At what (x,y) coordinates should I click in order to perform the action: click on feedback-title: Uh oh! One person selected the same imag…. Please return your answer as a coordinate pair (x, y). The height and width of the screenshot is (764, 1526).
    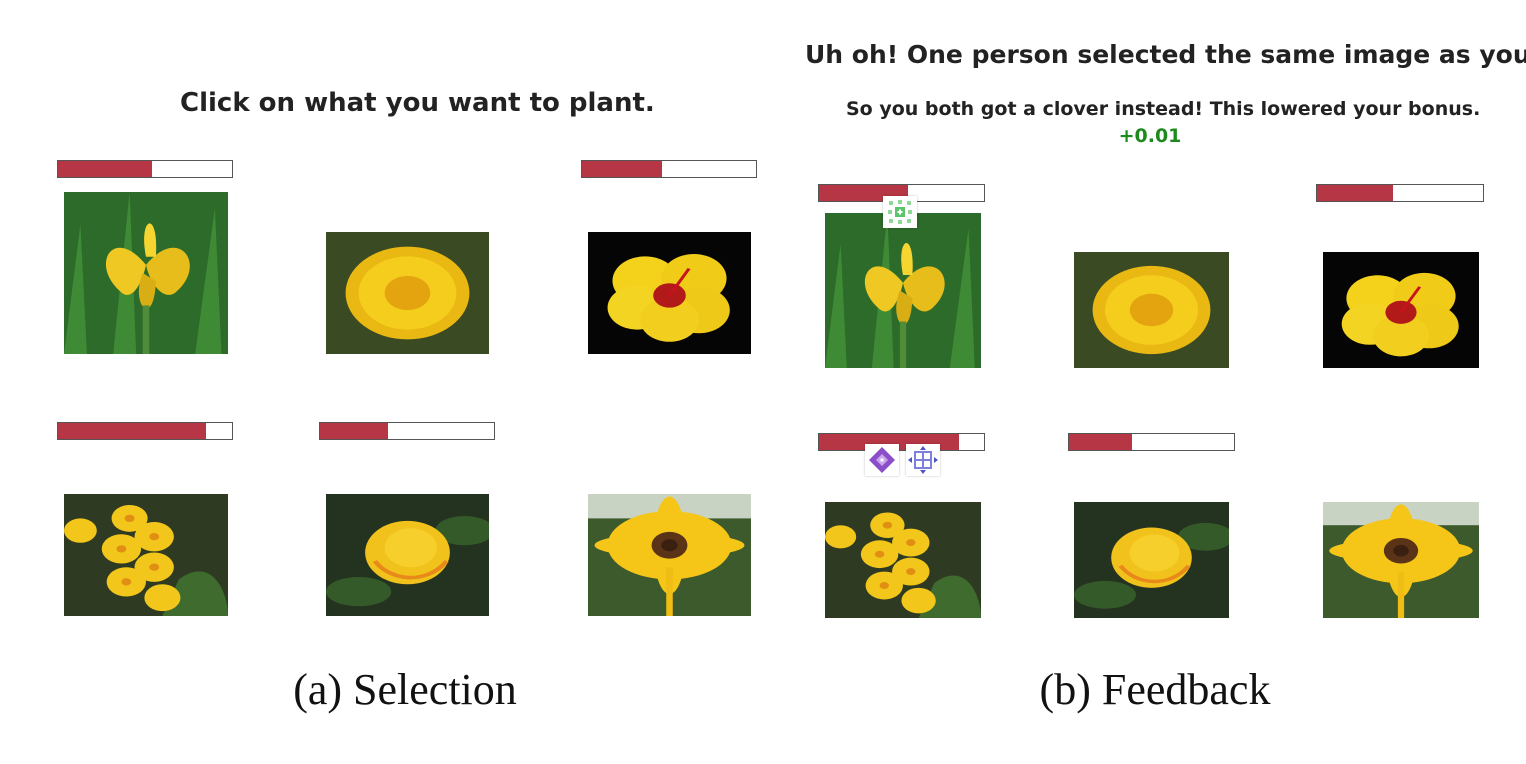
    Looking at the image, I should click on (1165, 54).